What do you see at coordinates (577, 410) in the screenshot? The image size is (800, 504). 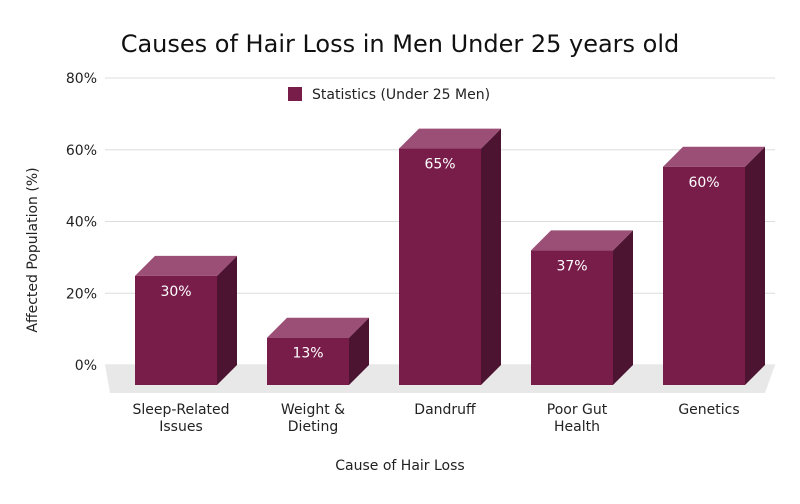 I see `x-category-line: Poor Gut` at bounding box center [577, 410].